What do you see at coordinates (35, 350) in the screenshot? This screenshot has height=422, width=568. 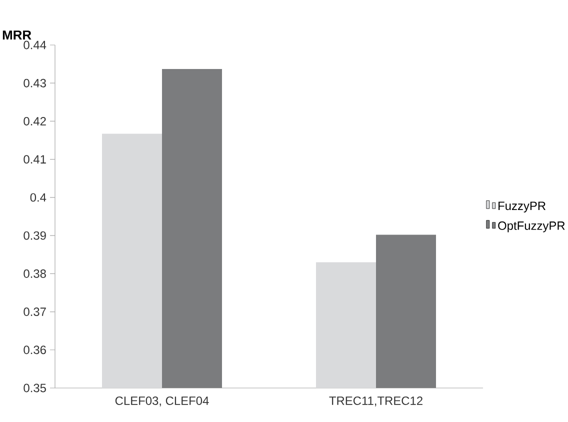 I see `y-tick-label: 0.36` at bounding box center [35, 350].